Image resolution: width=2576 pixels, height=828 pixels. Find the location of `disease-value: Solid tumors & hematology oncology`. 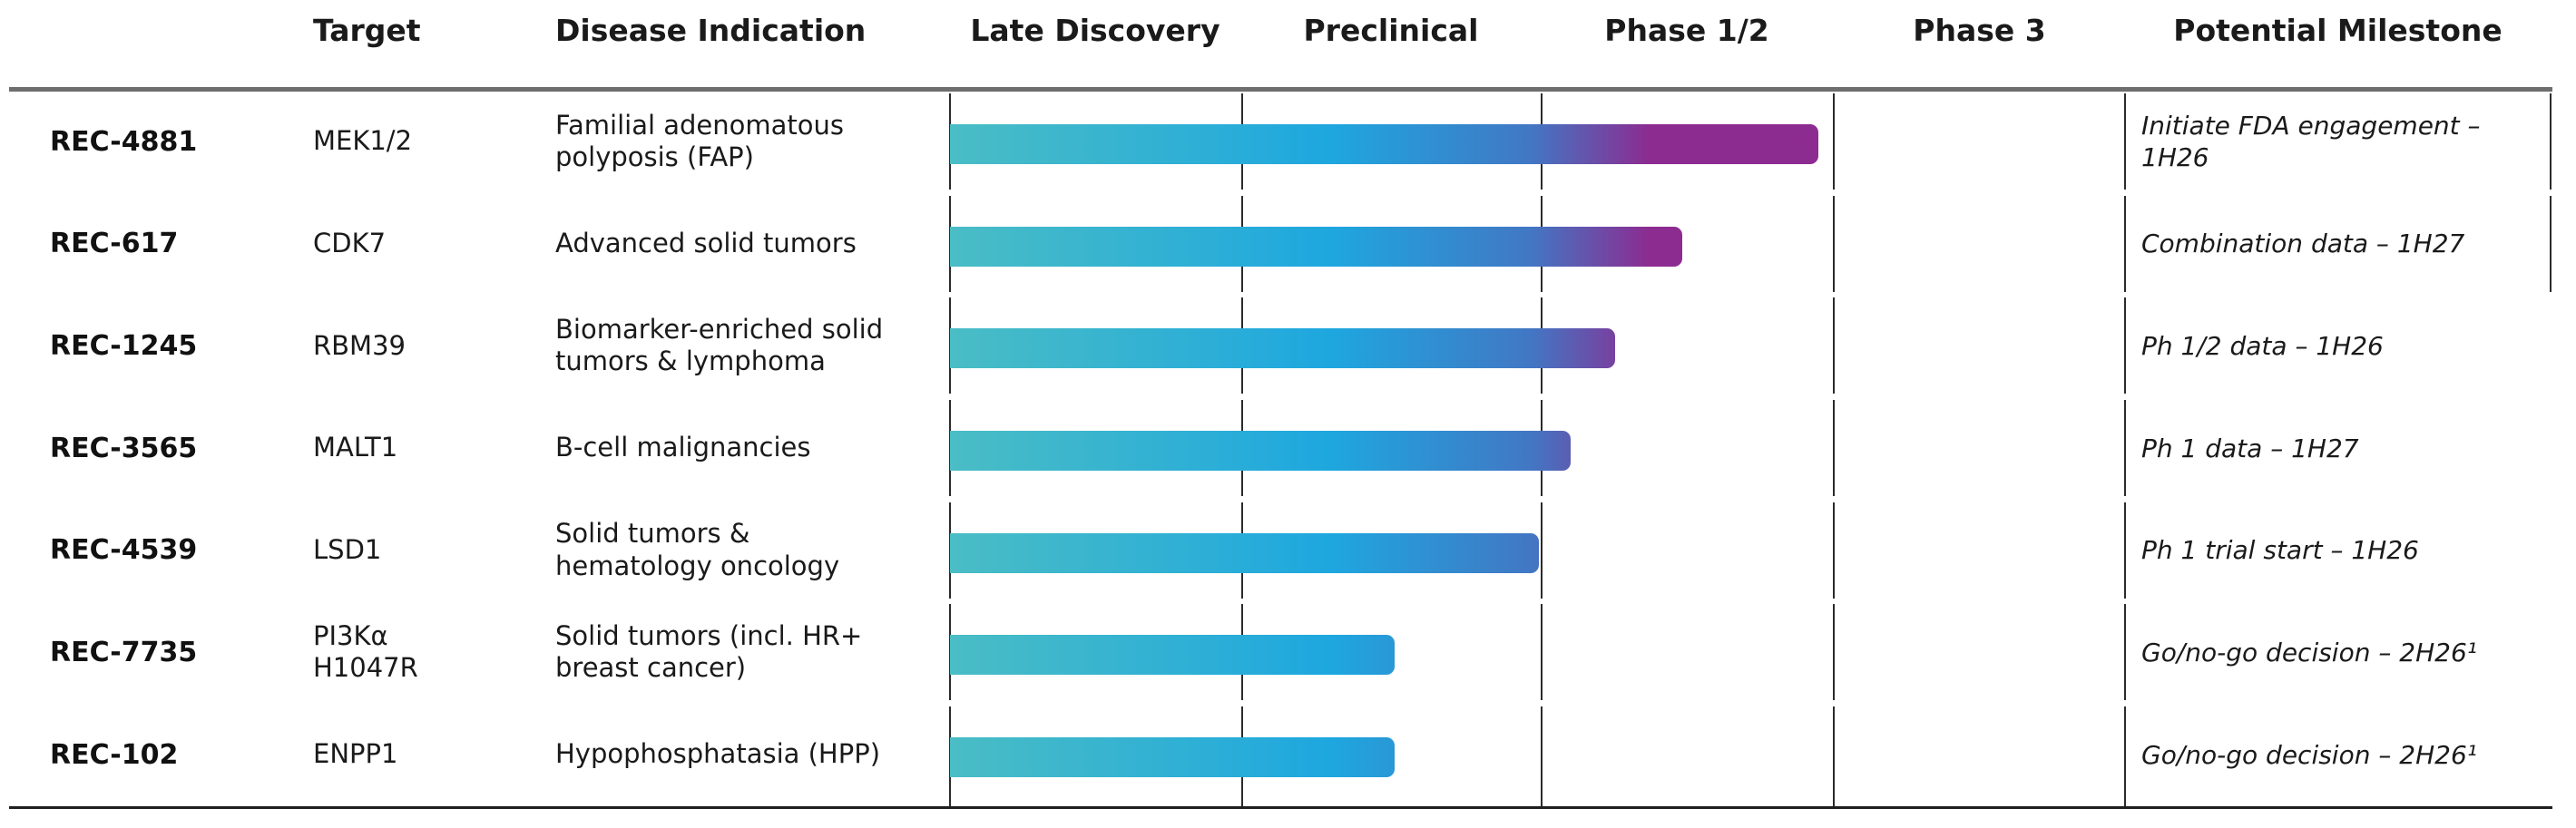

disease-value: Solid tumors & hematology oncology is located at coordinates (697, 549).